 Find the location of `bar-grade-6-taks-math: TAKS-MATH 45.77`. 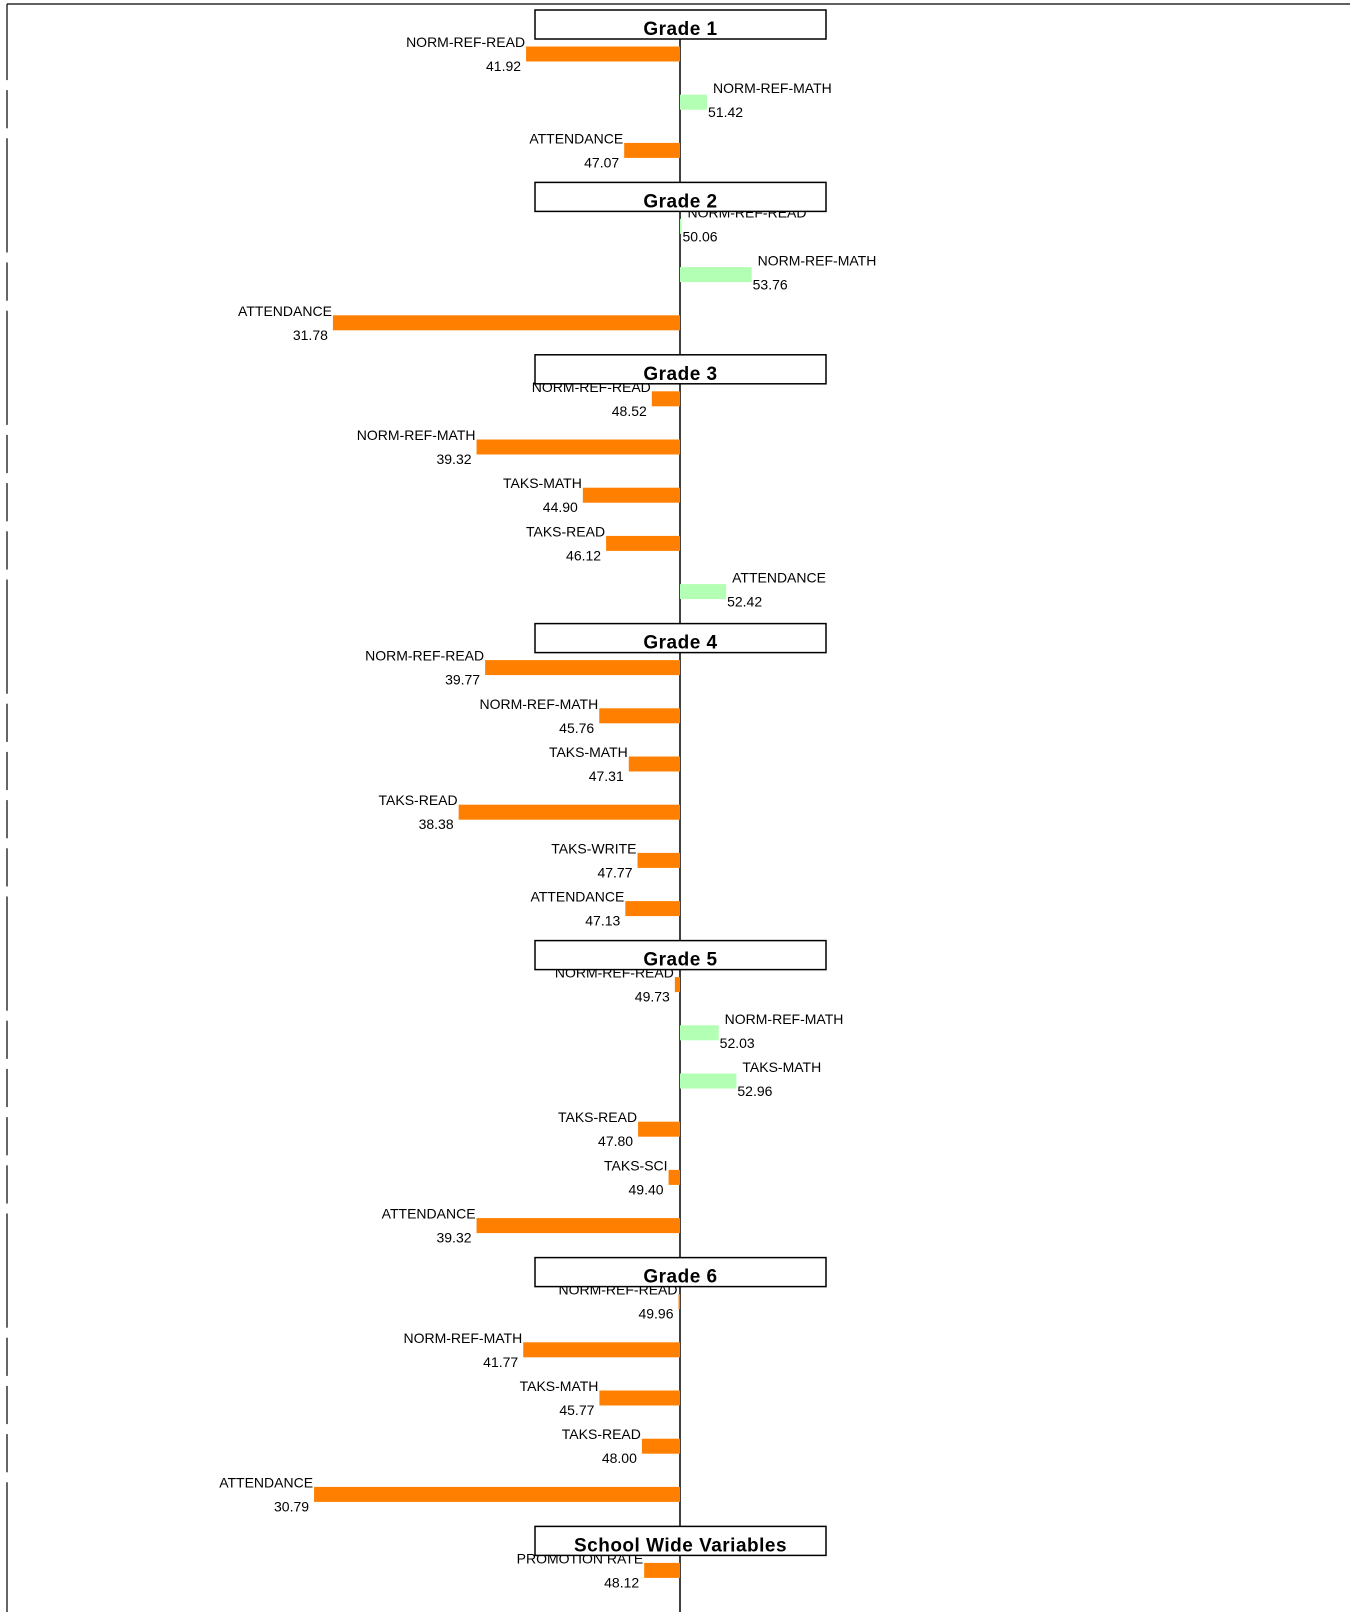

bar-grade-6-taks-math: TAKS-MATH 45.77 is located at coordinates (600, 1398).